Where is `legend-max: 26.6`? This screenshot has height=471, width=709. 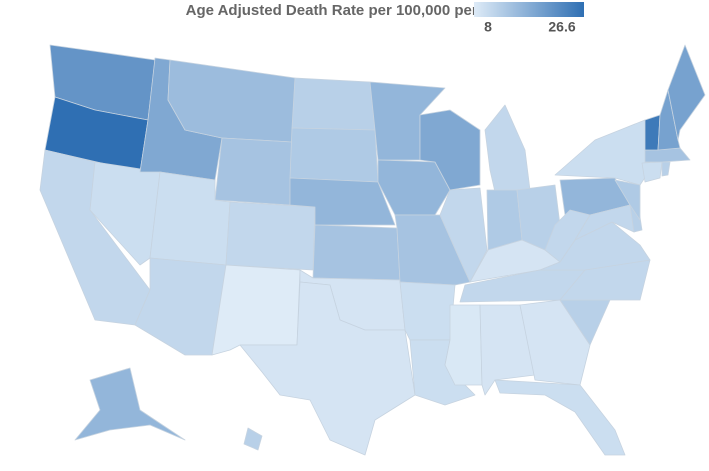
legend-max: 26.6 is located at coordinates (561, 27).